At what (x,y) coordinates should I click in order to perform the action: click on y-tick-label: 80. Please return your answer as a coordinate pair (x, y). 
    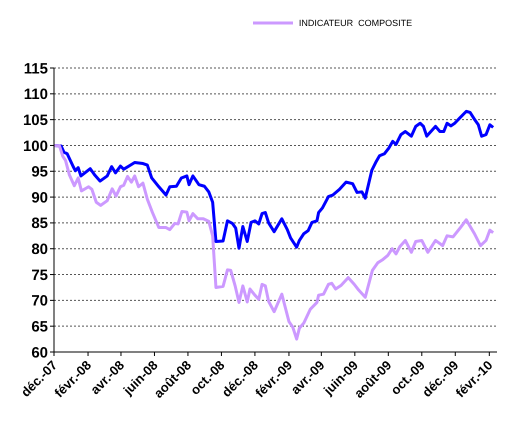
    Looking at the image, I should click on (39, 249).